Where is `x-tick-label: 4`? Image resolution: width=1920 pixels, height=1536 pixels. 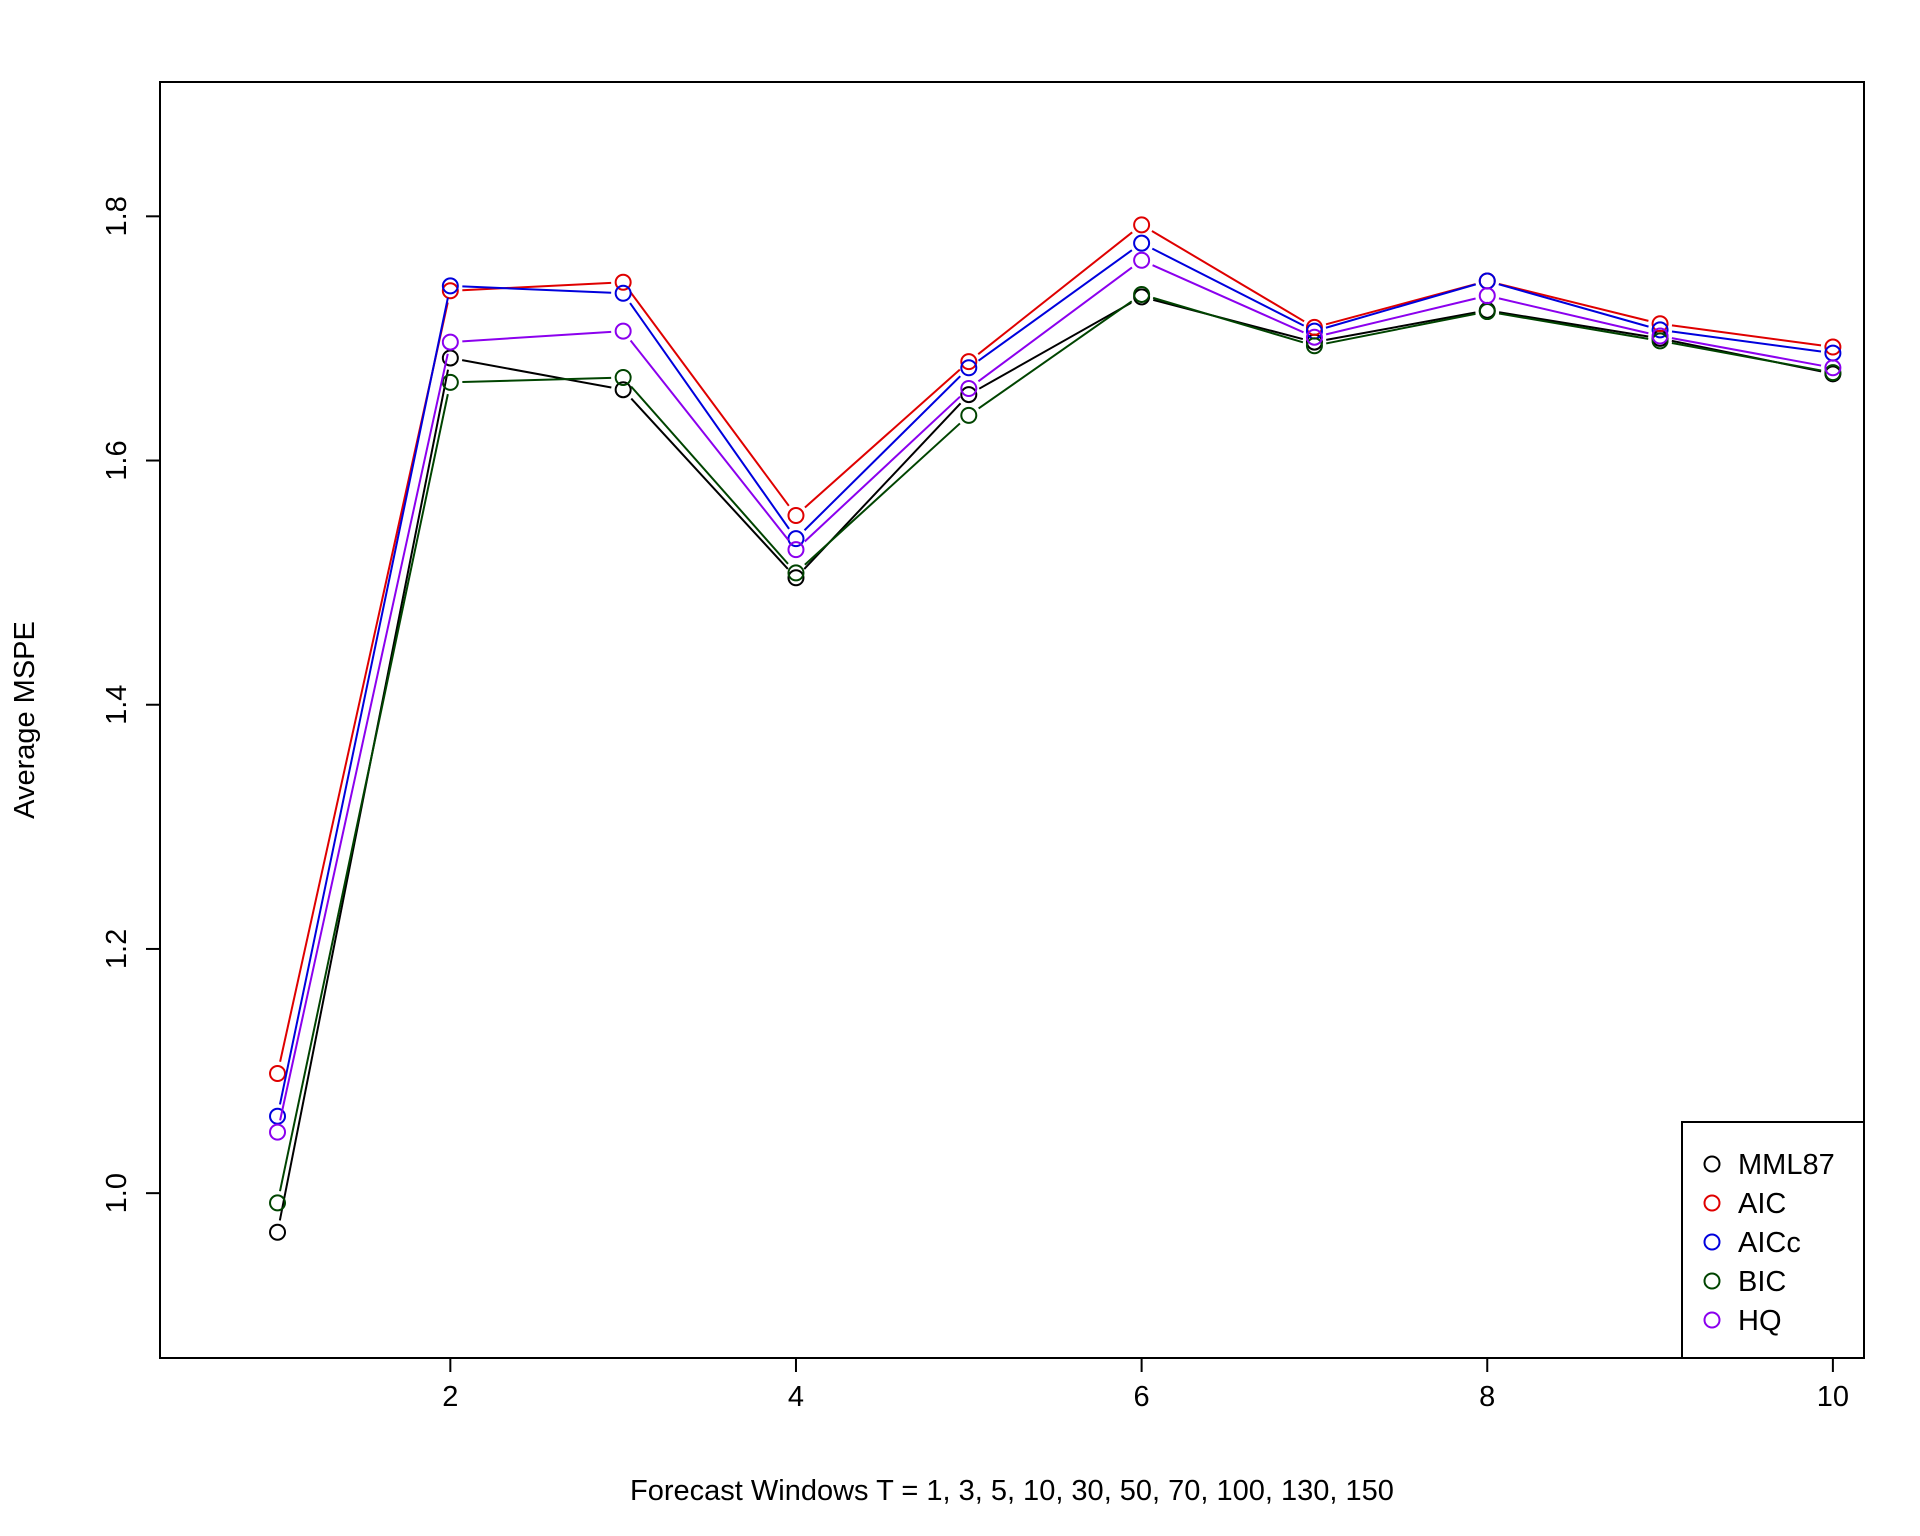 x-tick-label: 4 is located at coordinates (796, 1397).